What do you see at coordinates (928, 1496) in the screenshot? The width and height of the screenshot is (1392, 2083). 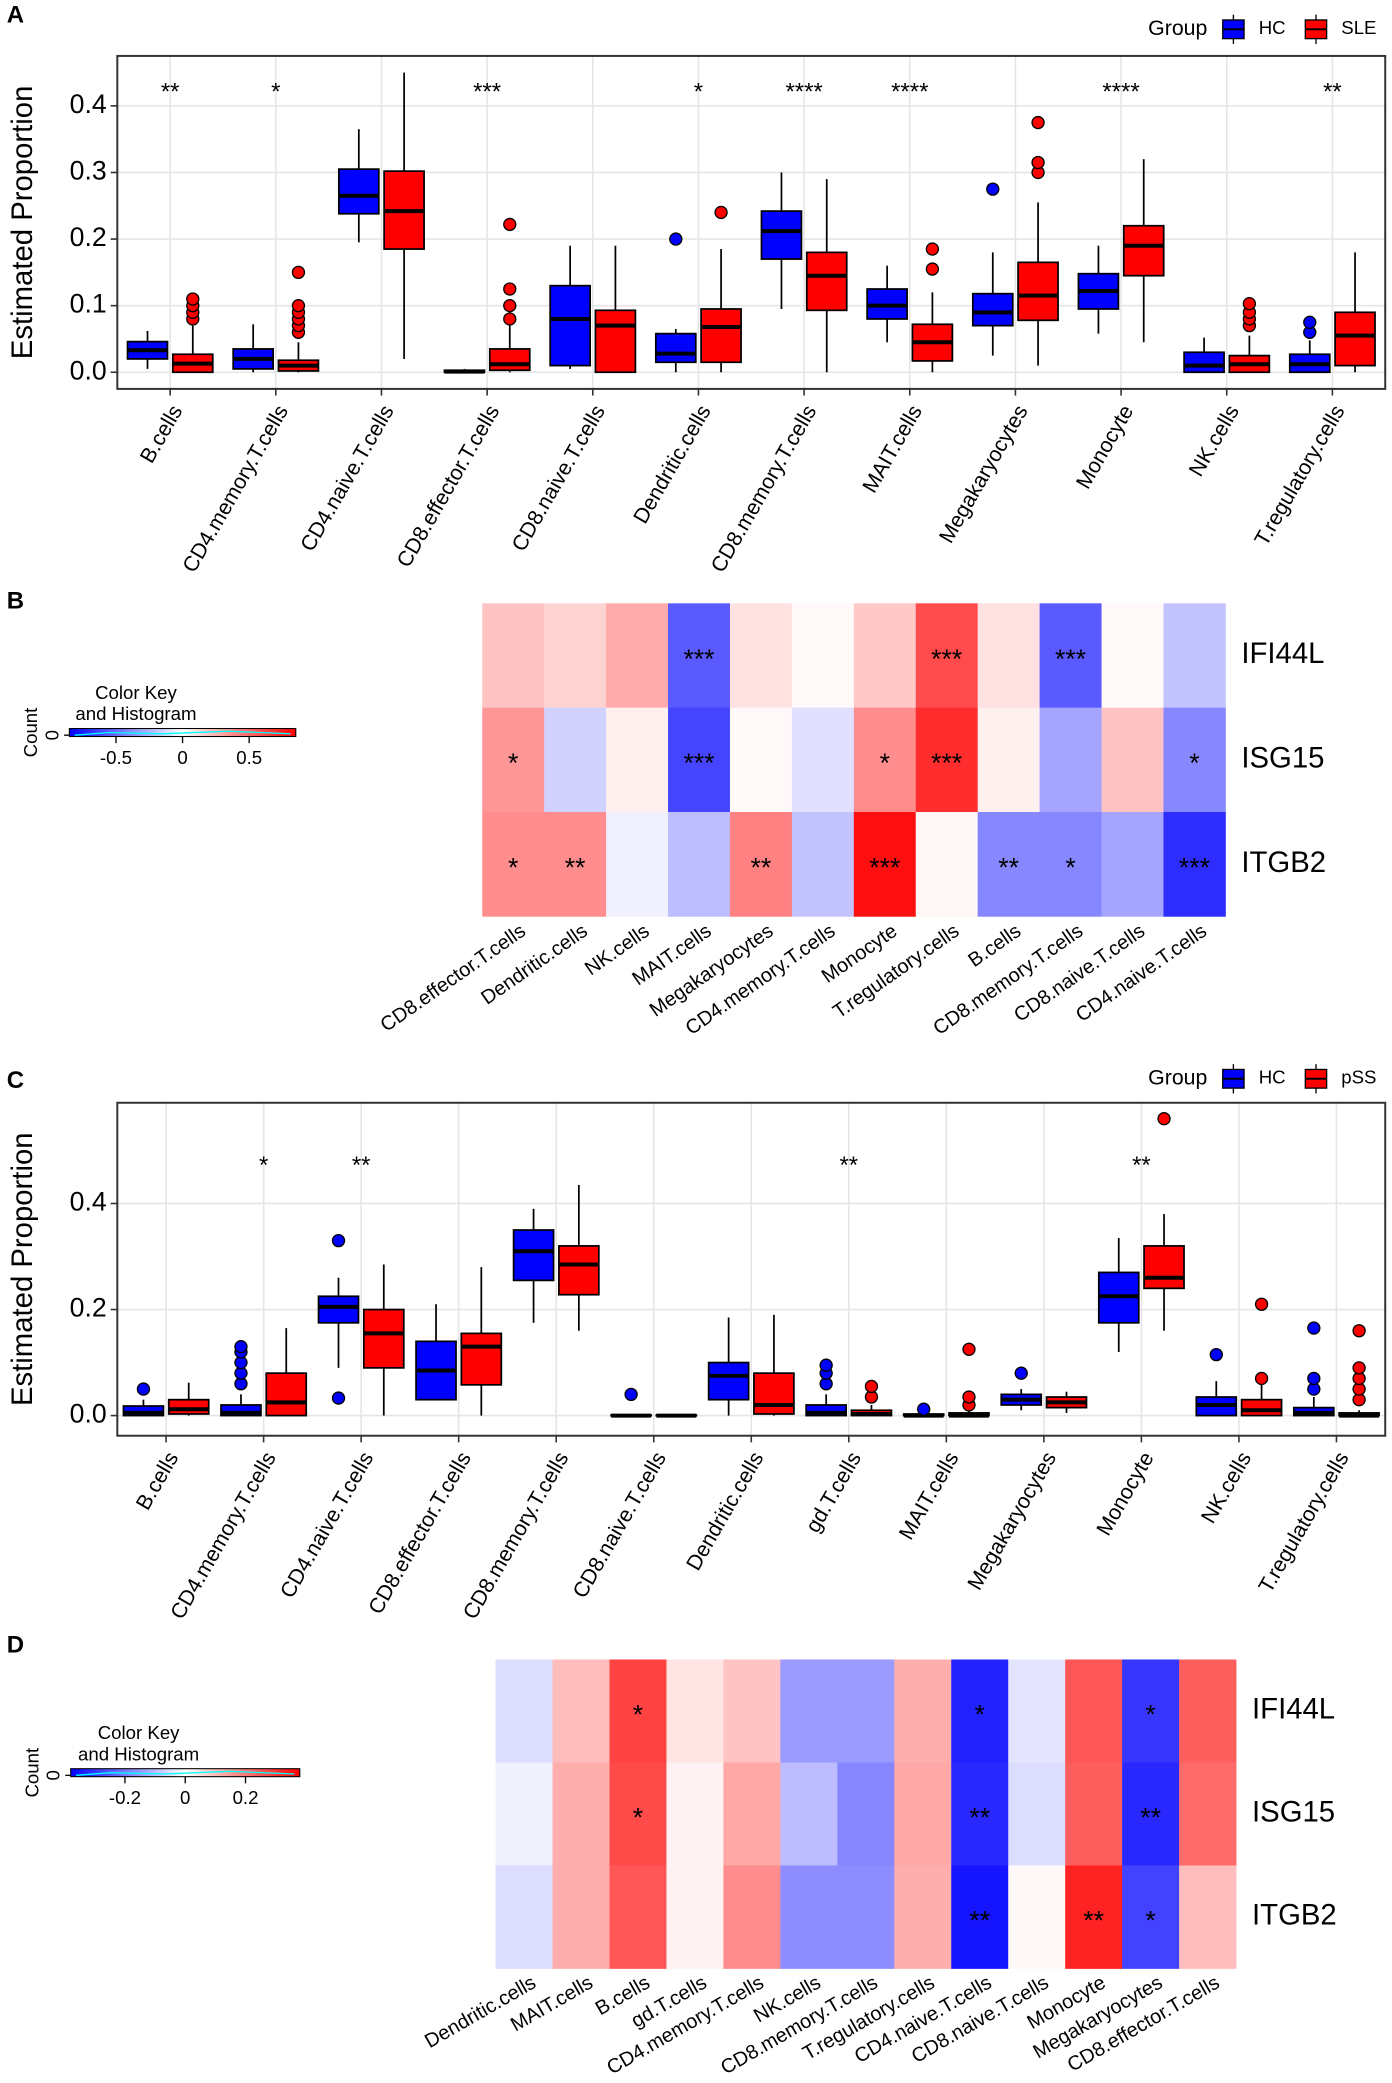 I see `x-tick-label: MAIT.cells` at bounding box center [928, 1496].